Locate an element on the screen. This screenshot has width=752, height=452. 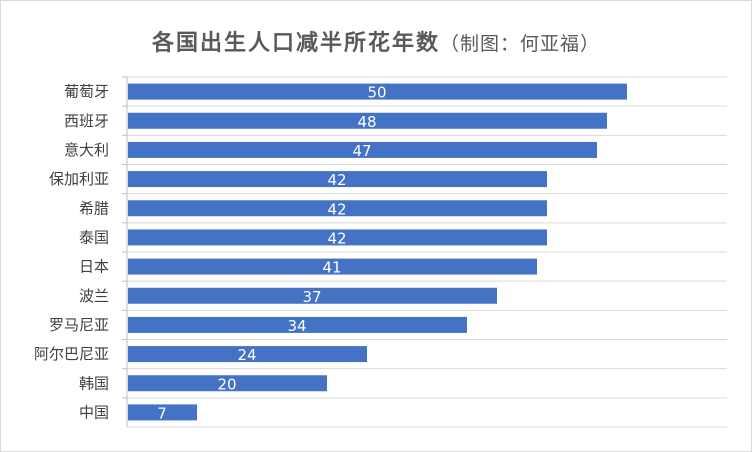
category-label: 韩国 is located at coordinates (94, 383).